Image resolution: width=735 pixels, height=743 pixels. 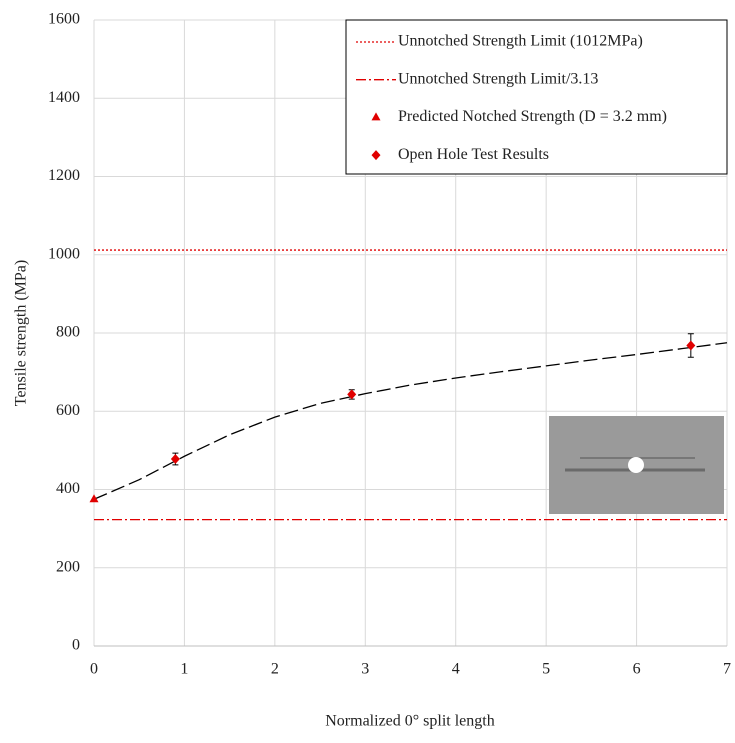 I want to click on y-tick-label: 200, so click(x=68, y=566).